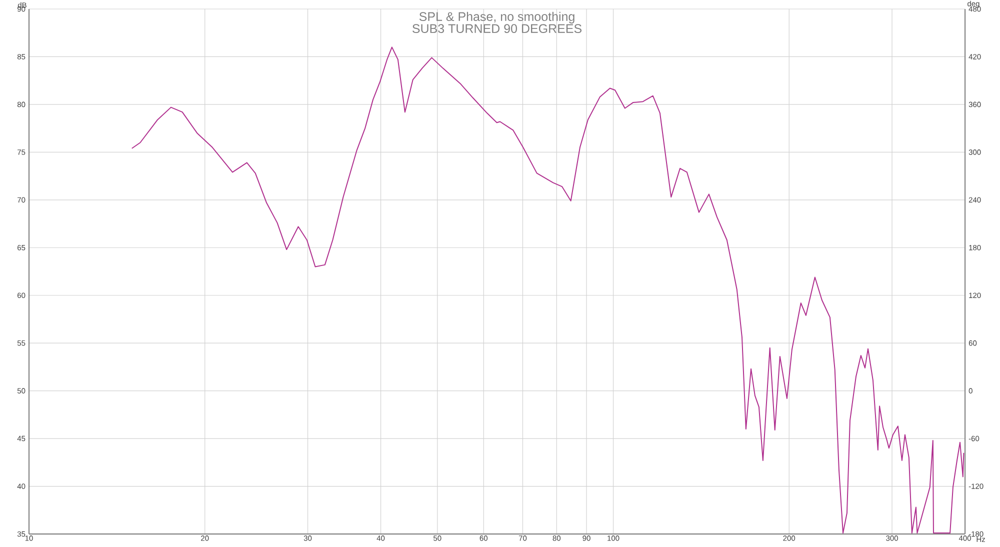  What do you see at coordinates (497, 29) in the screenshot?
I see `text: SUB3 TURNED 90 DEGREES` at bounding box center [497, 29].